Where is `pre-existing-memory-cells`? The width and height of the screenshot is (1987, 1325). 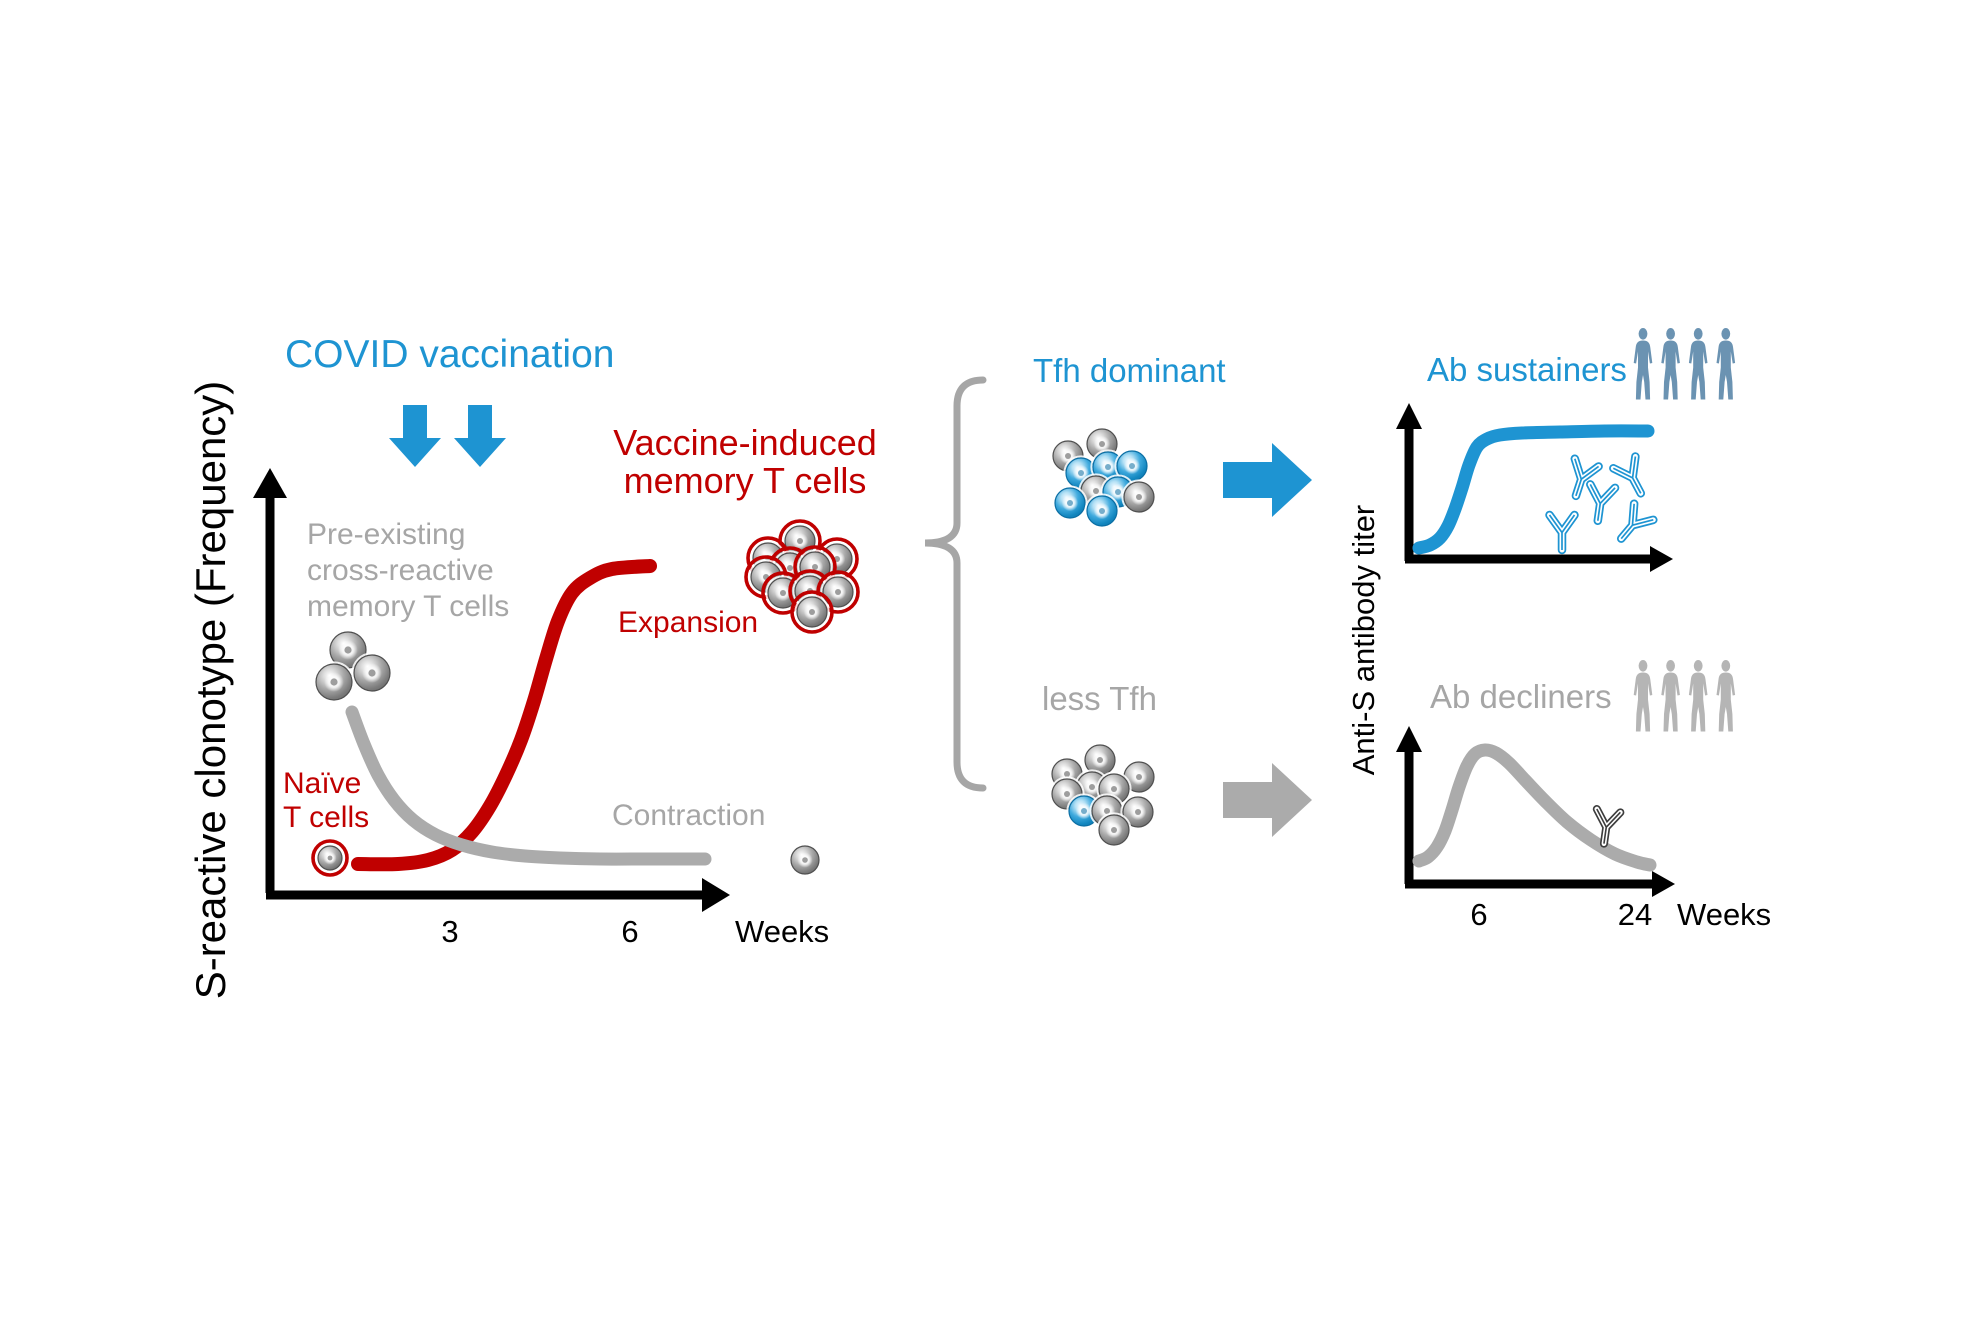 pre-existing-memory-cells is located at coordinates (353, 666).